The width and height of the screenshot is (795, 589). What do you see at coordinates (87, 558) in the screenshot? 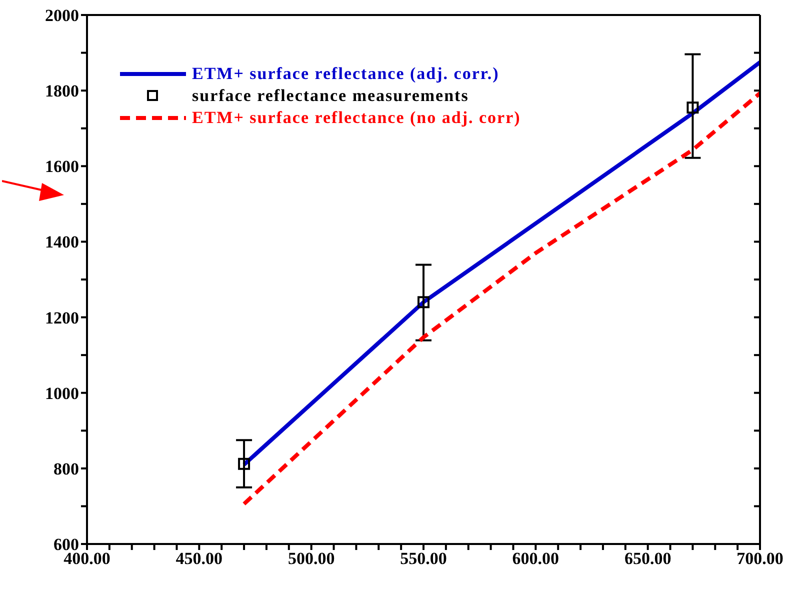
I see `x-tick-label: 400.00` at bounding box center [87, 558].